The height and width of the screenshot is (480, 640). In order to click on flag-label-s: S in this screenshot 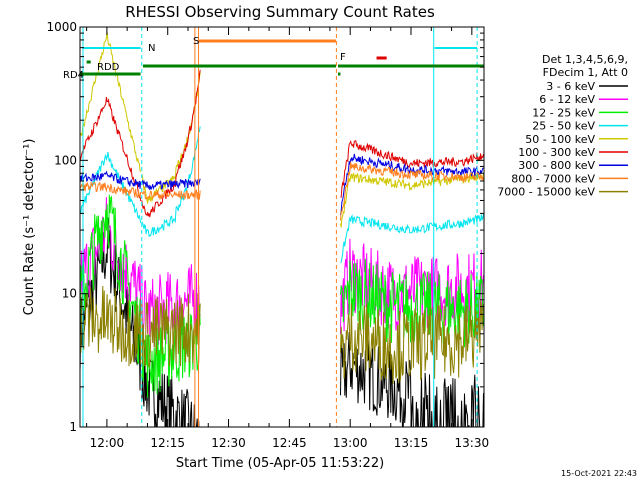, I will do `click(196, 41)`.